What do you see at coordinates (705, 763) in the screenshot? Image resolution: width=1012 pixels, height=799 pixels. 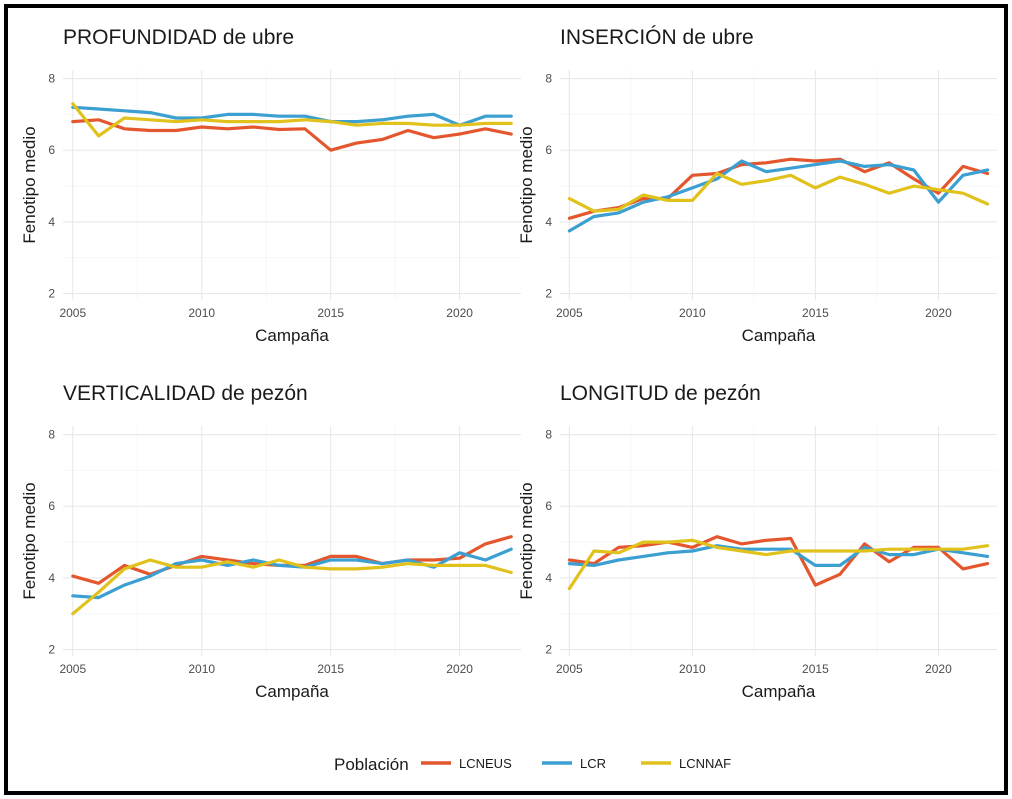 I see `legend-label-lcnnaf: LCNNAF` at bounding box center [705, 763].